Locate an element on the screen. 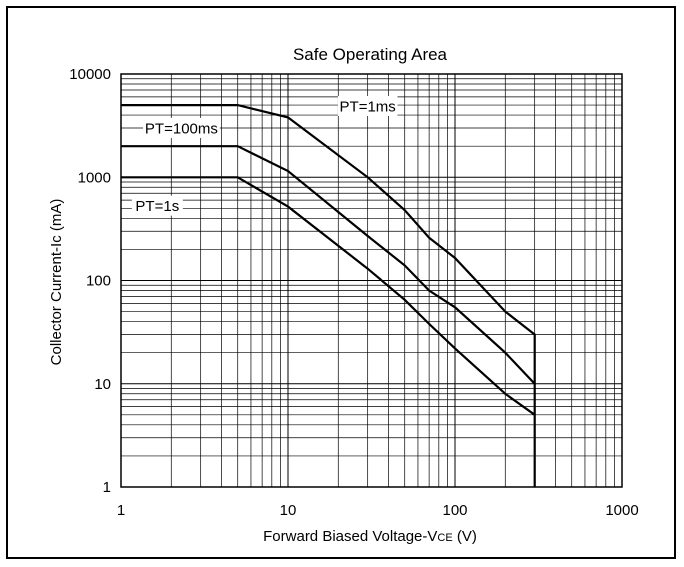 The image size is (684, 567). series-label: PT=100ms is located at coordinates (181, 128).